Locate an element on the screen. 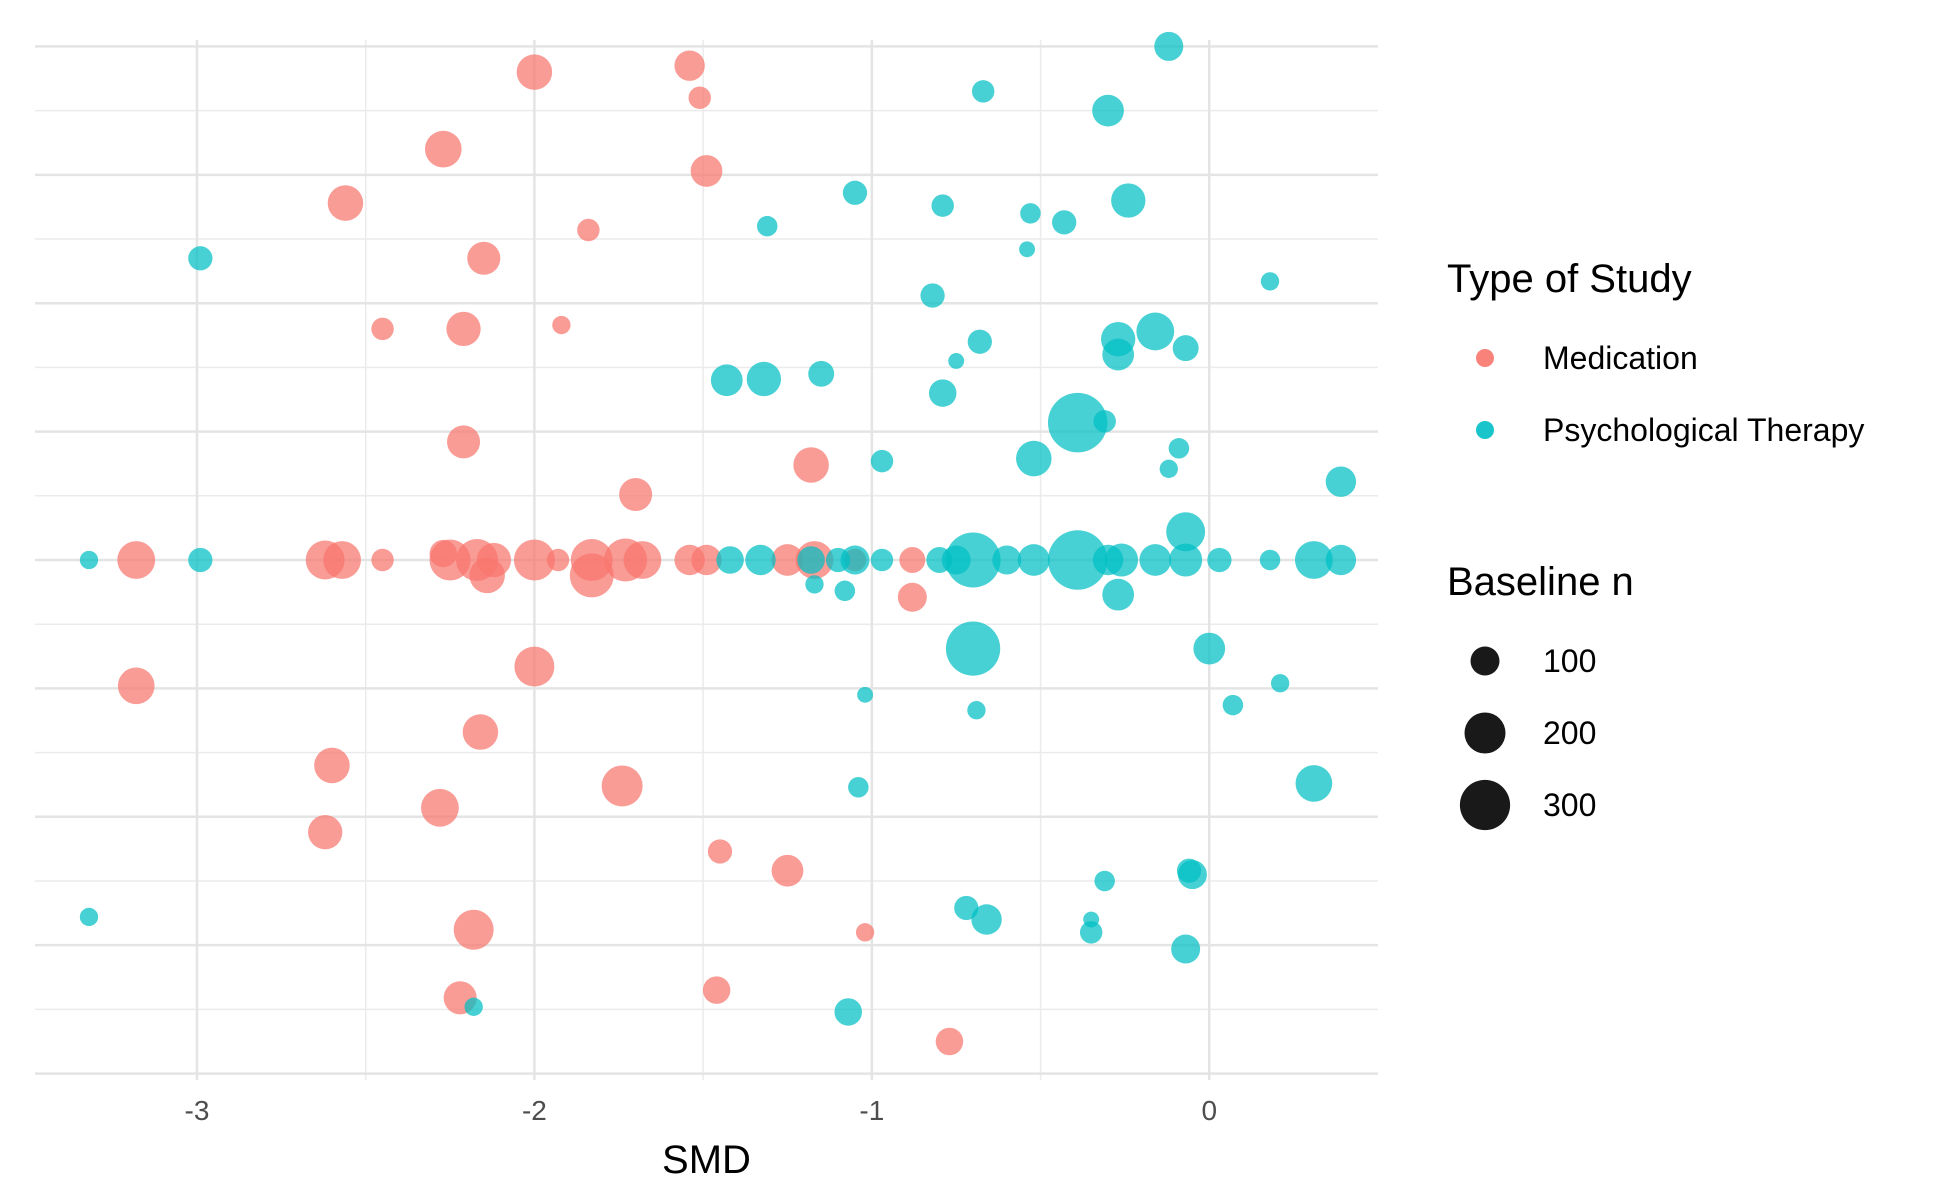 Image resolution: width=1950 pixels, height=1200 pixels. x-axis-title: SMD is located at coordinates (706, 1160).